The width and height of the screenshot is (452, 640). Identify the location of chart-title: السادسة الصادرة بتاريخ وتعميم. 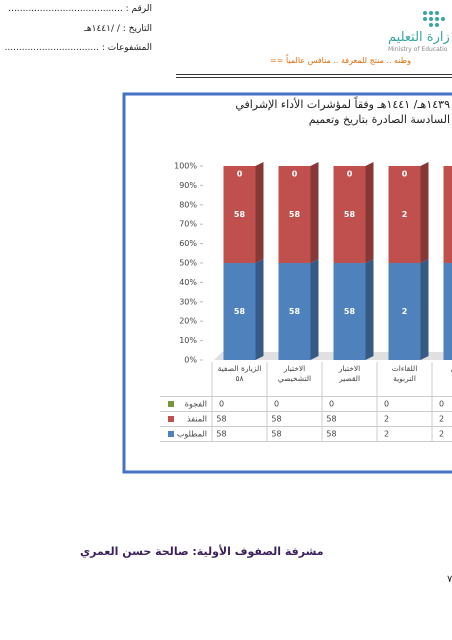
(379, 119).